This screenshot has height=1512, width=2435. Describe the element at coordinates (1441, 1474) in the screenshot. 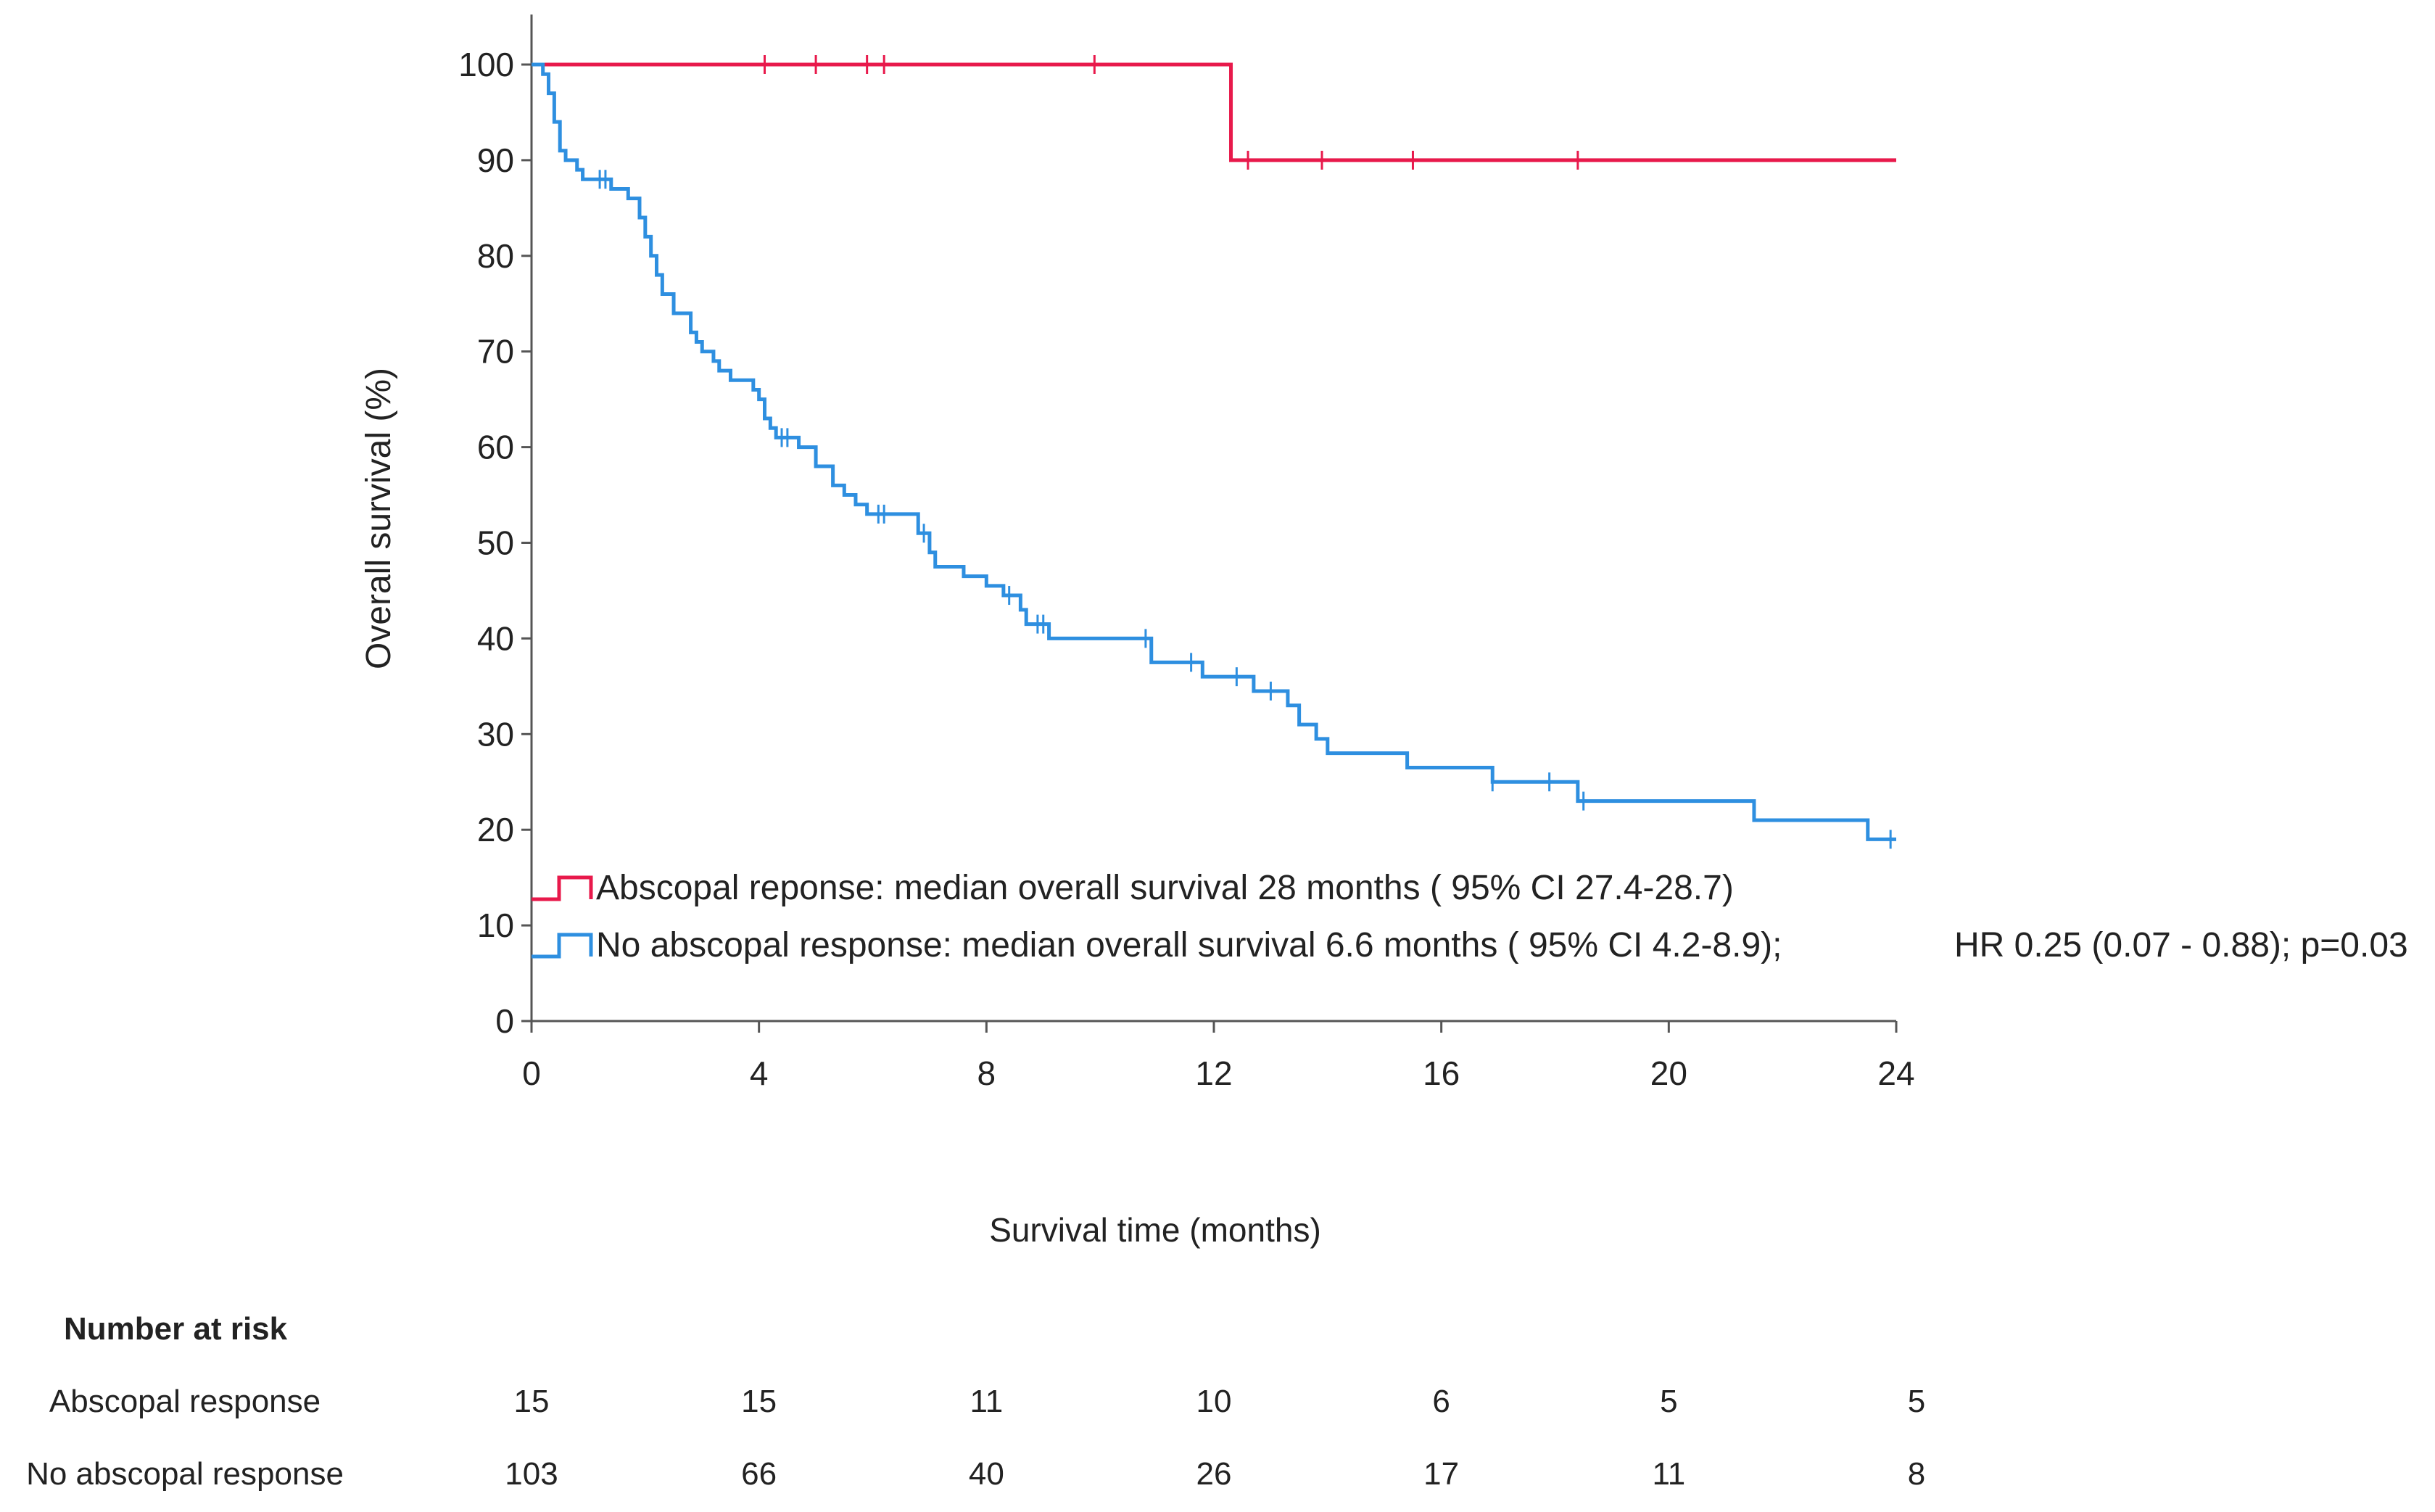

I see `risk-cell: 17` at that location.